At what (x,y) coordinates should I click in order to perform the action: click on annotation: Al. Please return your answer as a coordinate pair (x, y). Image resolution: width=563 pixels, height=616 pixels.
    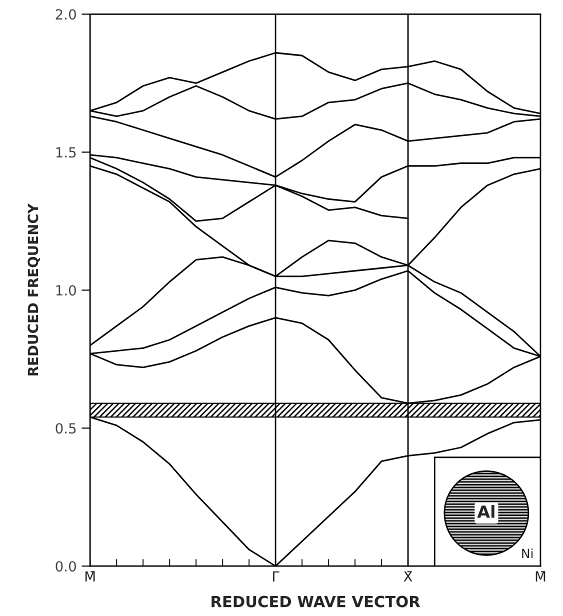
    Looking at the image, I should click on (485, 511).